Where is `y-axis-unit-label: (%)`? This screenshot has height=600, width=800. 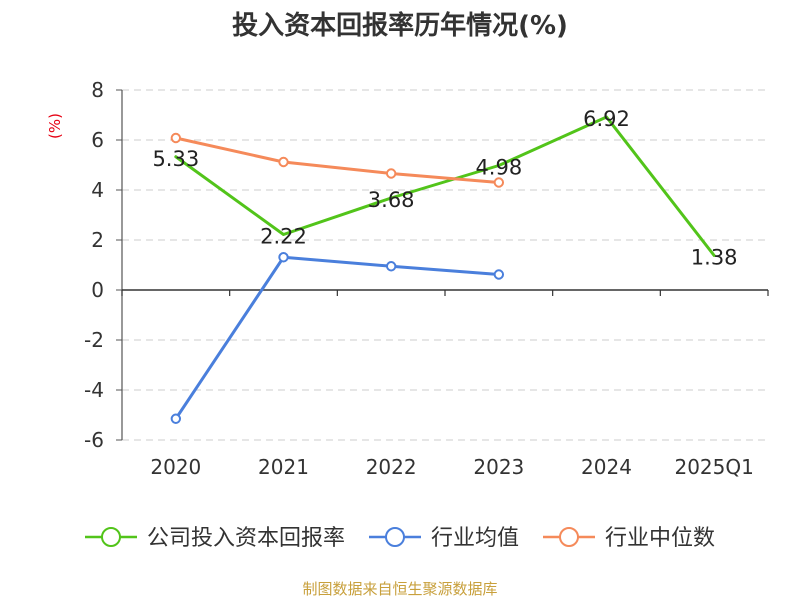 y-axis-unit-label: (%) is located at coordinates (55, 126).